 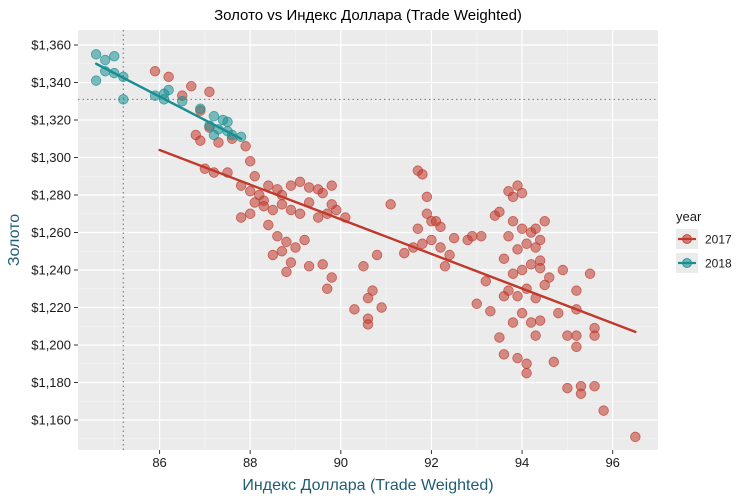 I want to click on y-tick-label: $1,180, so click(x=51, y=382).